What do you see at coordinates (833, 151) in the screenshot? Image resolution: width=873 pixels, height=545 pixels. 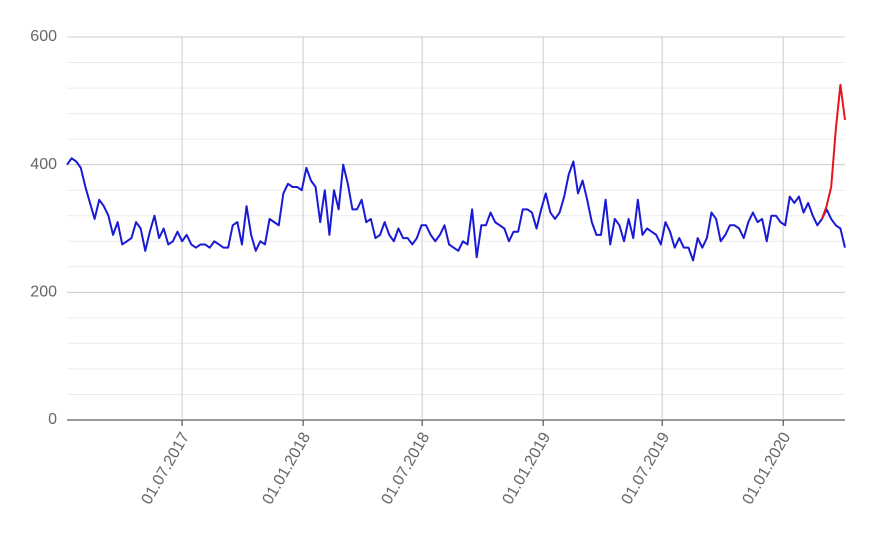 I see `series-line` at bounding box center [833, 151].